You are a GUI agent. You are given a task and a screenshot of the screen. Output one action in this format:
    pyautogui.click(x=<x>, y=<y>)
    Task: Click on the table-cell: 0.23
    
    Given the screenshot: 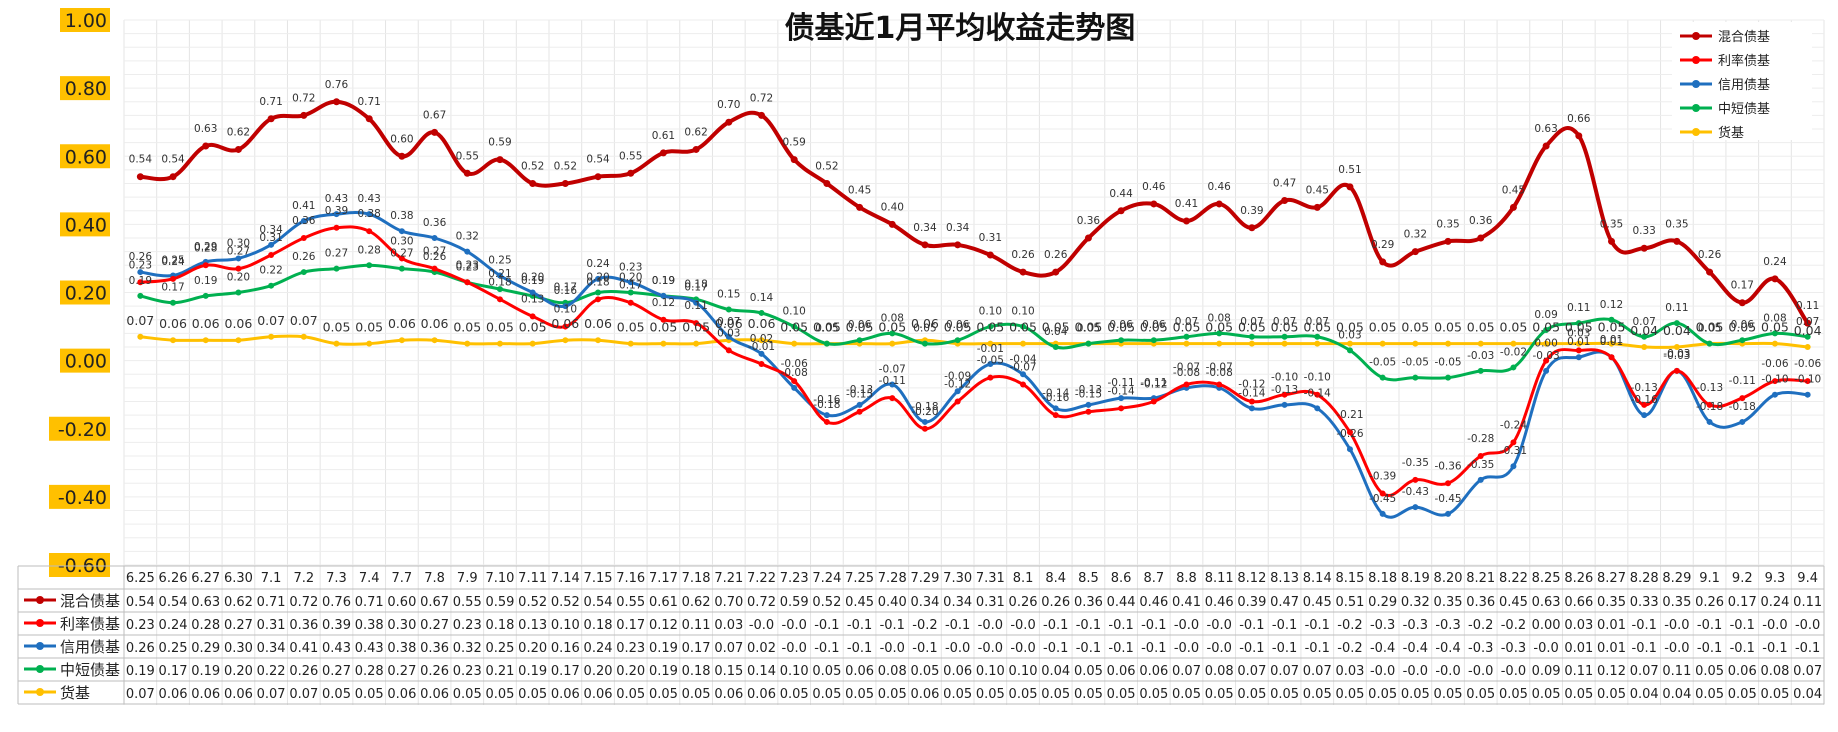 What is the action you would take?
    pyautogui.click(x=467, y=671)
    